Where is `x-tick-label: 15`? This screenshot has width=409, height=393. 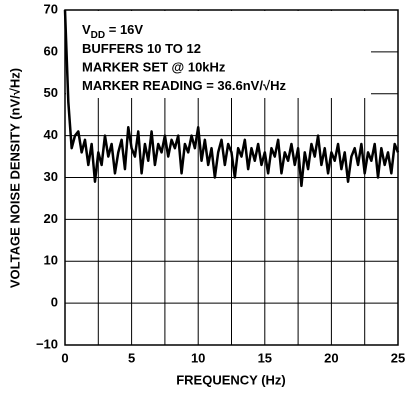 x-tick-label: 15 is located at coordinates (265, 357).